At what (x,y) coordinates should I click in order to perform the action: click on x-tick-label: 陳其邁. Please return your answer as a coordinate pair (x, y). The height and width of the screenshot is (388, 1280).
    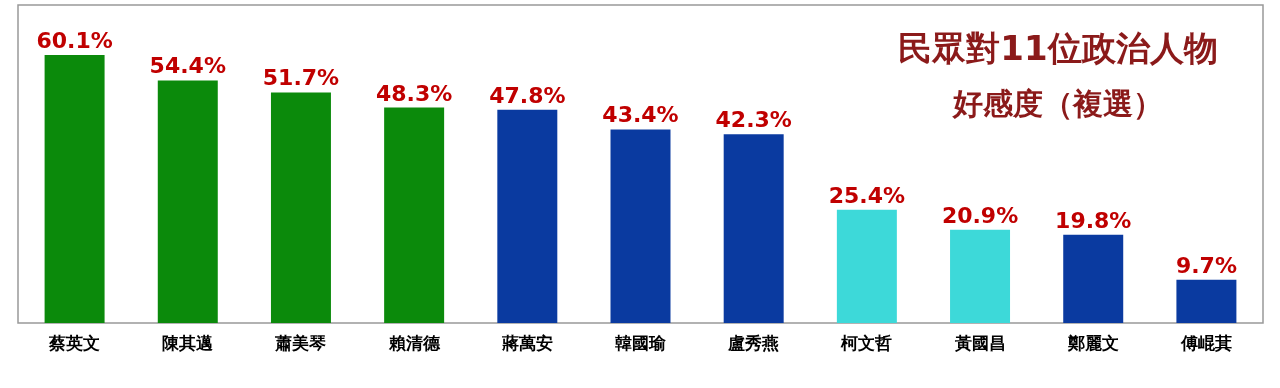
    Looking at the image, I should click on (188, 342).